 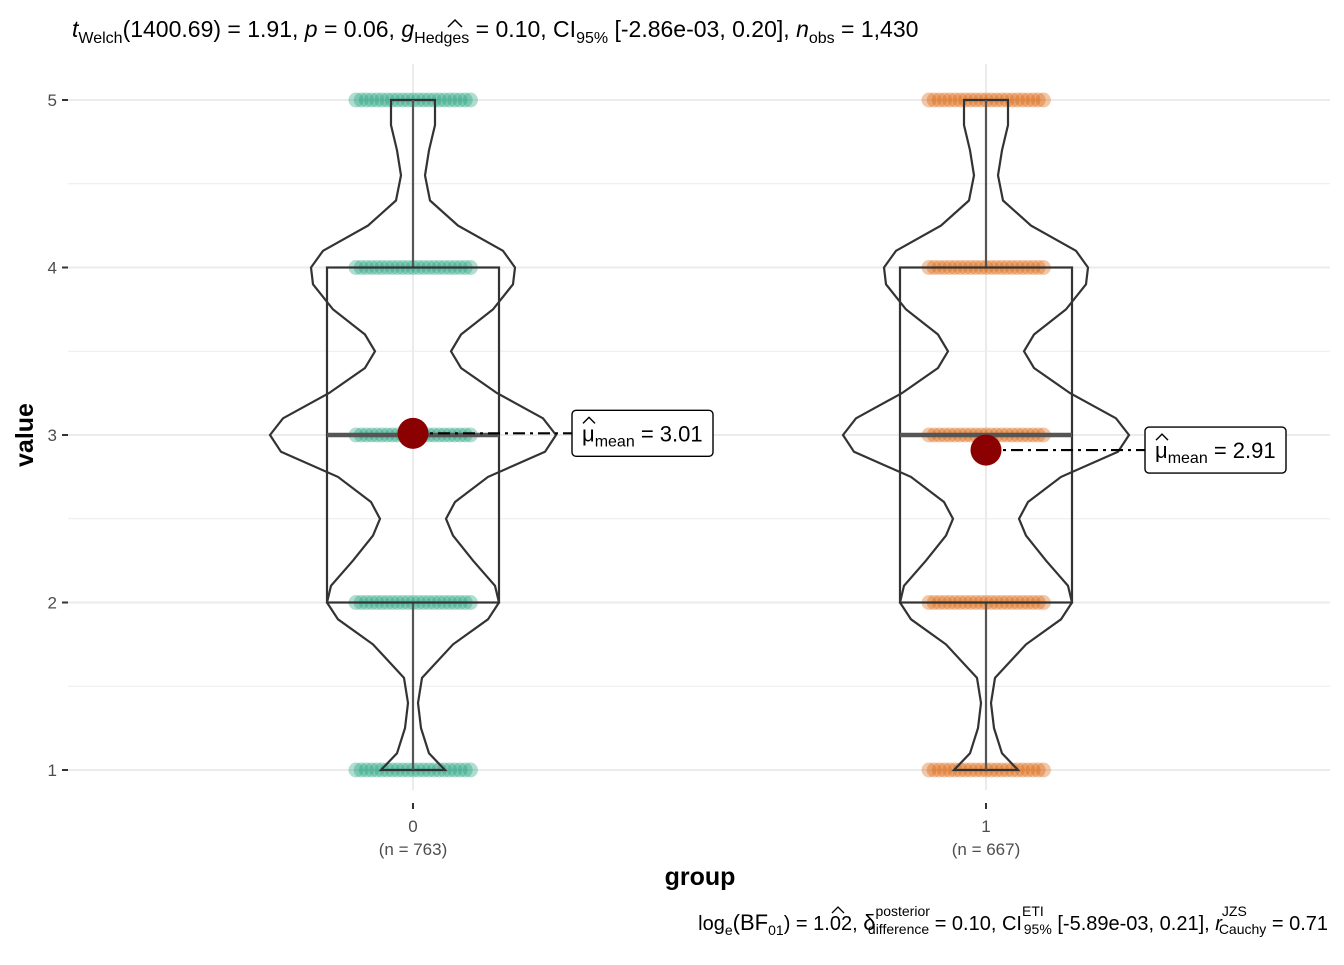 I want to click on title-ci-text: [-2.86e-03, 0.20],, so click(x=699, y=29).